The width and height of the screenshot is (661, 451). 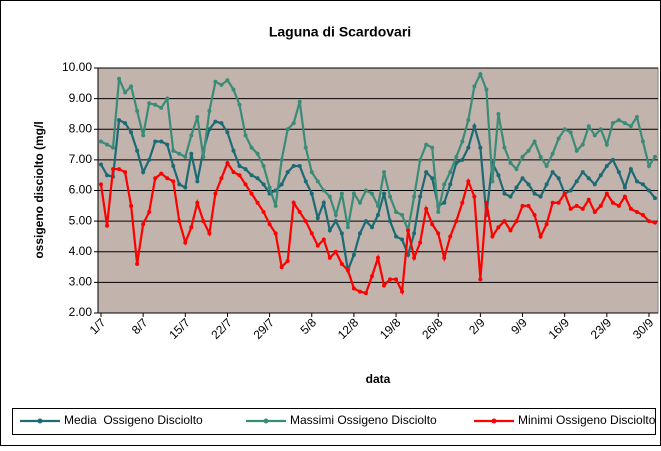 What do you see at coordinates (81, 282) in the screenshot?
I see `y-tick-label: 3.00` at bounding box center [81, 282].